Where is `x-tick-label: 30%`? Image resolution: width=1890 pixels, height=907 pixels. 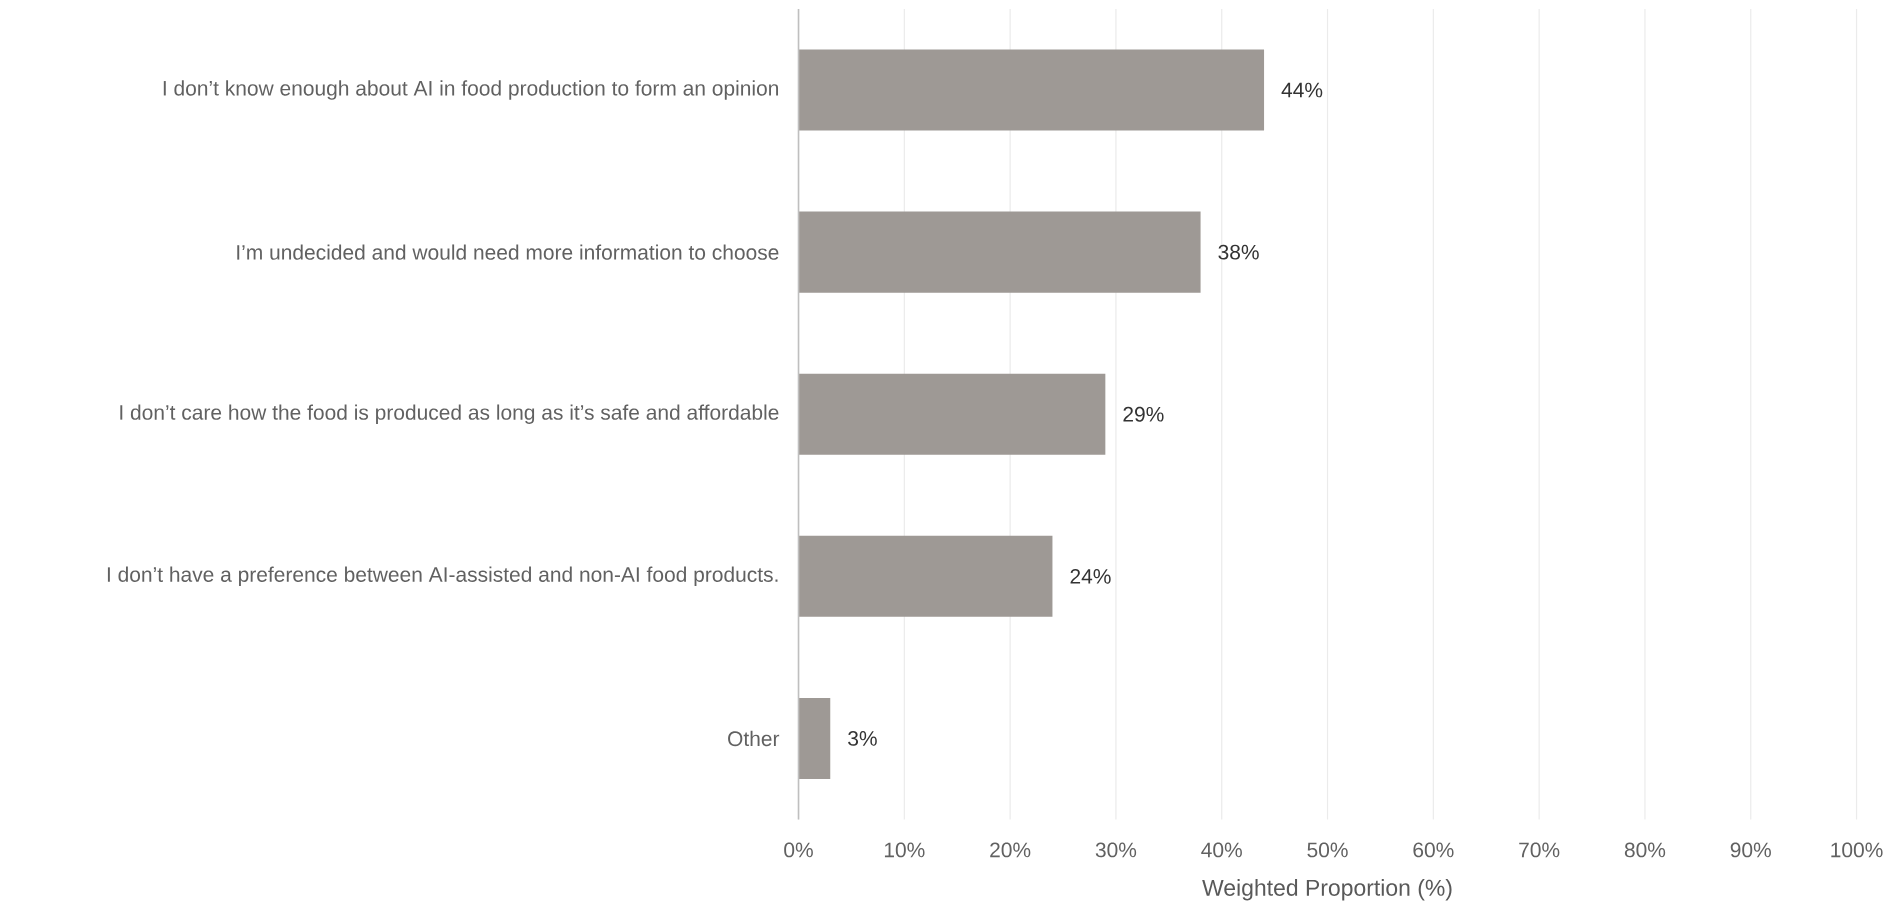 x-tick-label: 30% is located at coordinates (1116, 850).